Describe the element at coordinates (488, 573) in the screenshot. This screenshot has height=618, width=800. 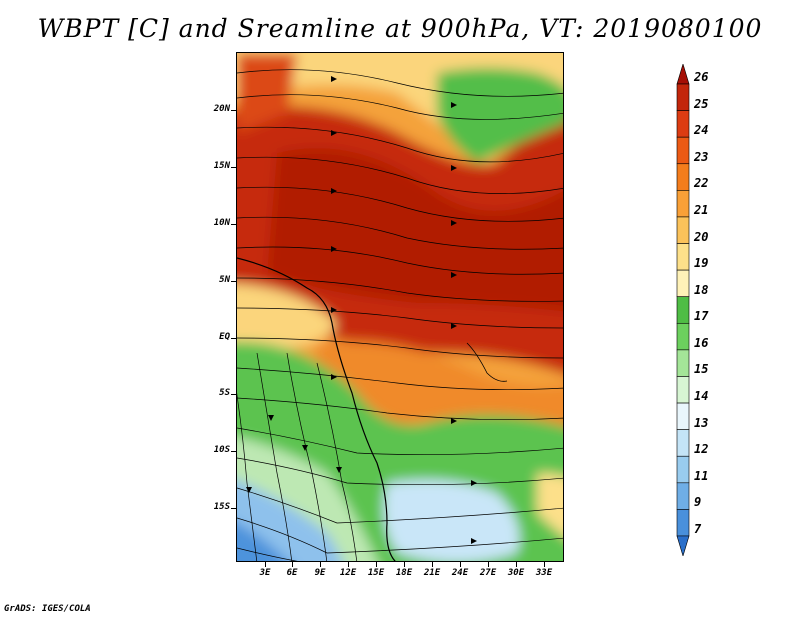
I see `lon-tick: 27E` at that location.